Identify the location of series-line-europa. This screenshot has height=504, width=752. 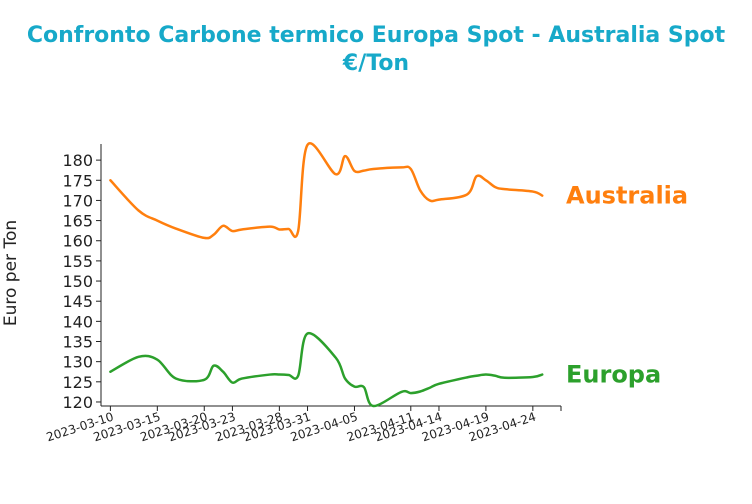
(326, 370).